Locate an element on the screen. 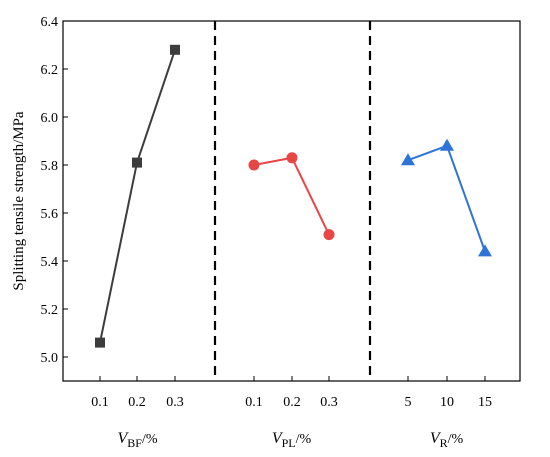  series-line-r is located at coordinates (446, 198).